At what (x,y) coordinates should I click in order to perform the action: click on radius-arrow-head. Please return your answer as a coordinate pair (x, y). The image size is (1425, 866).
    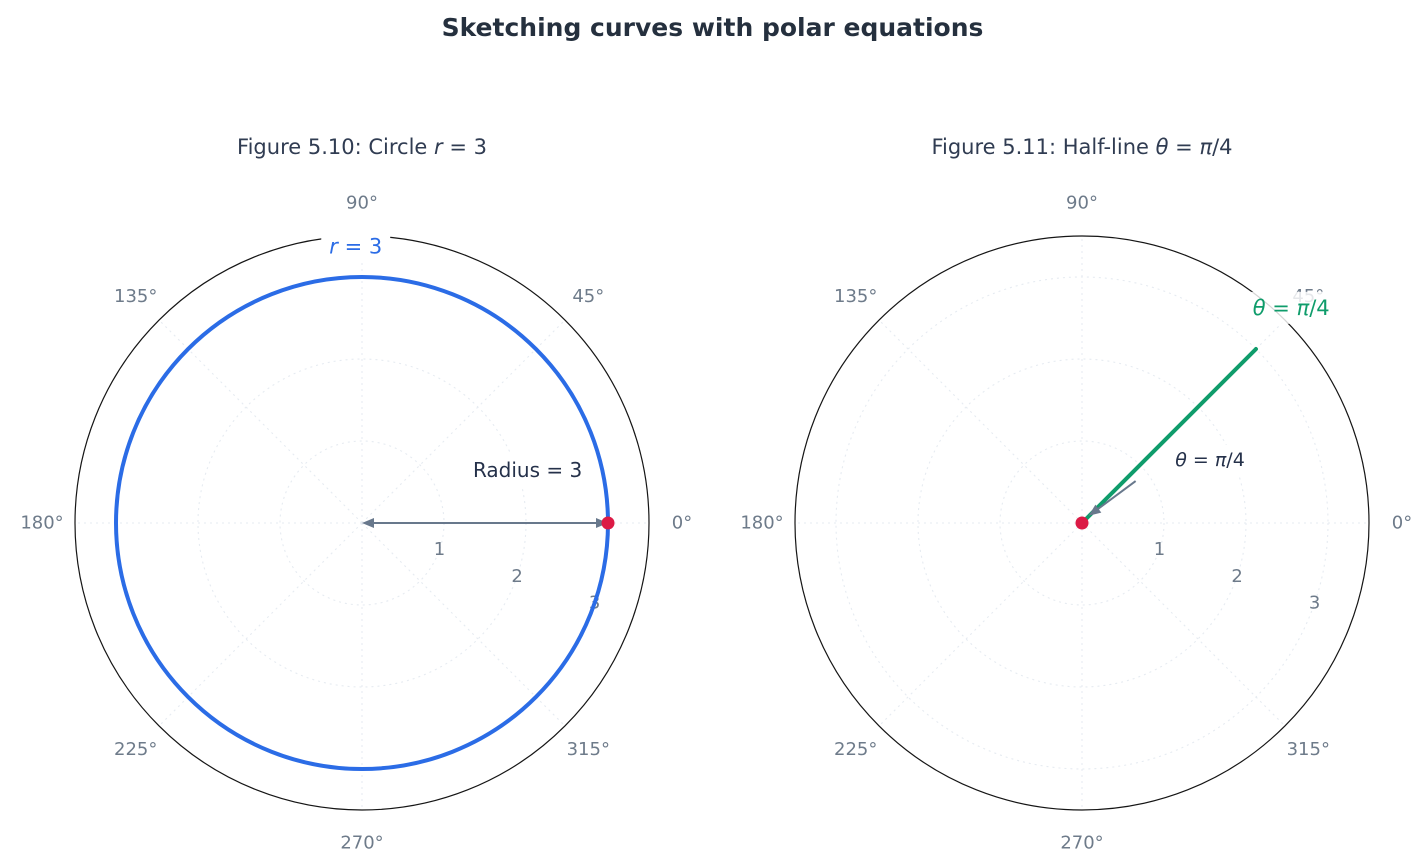
    Looking at the image, I should click on (368, 523).